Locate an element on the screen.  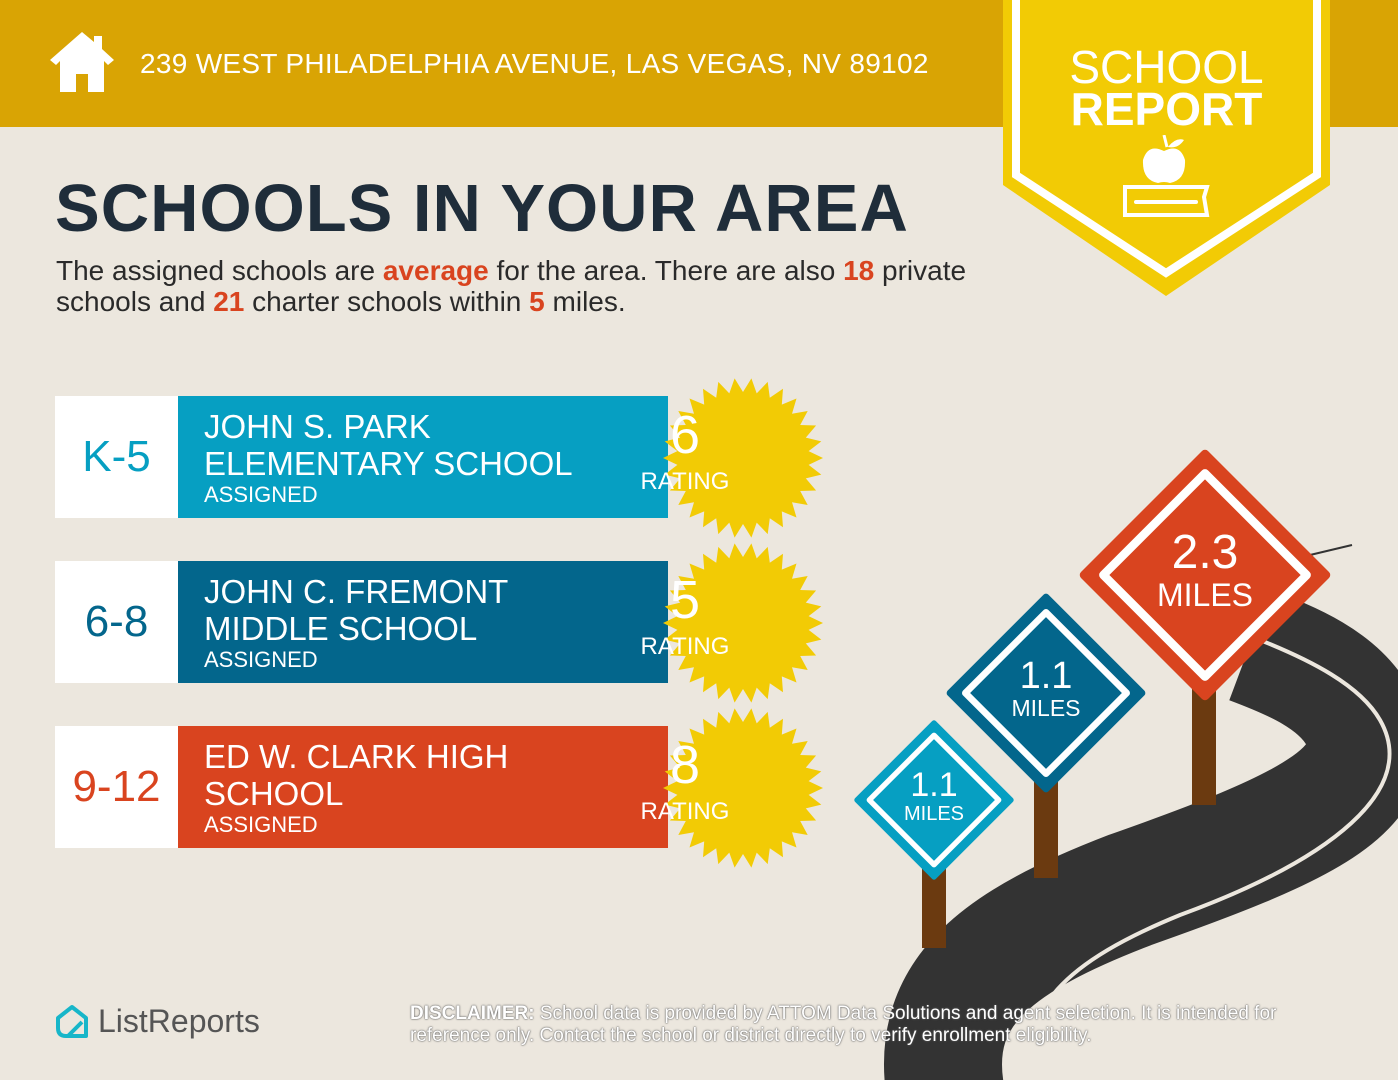
apple-on-book-icon is located at coordinates (1166, 176).